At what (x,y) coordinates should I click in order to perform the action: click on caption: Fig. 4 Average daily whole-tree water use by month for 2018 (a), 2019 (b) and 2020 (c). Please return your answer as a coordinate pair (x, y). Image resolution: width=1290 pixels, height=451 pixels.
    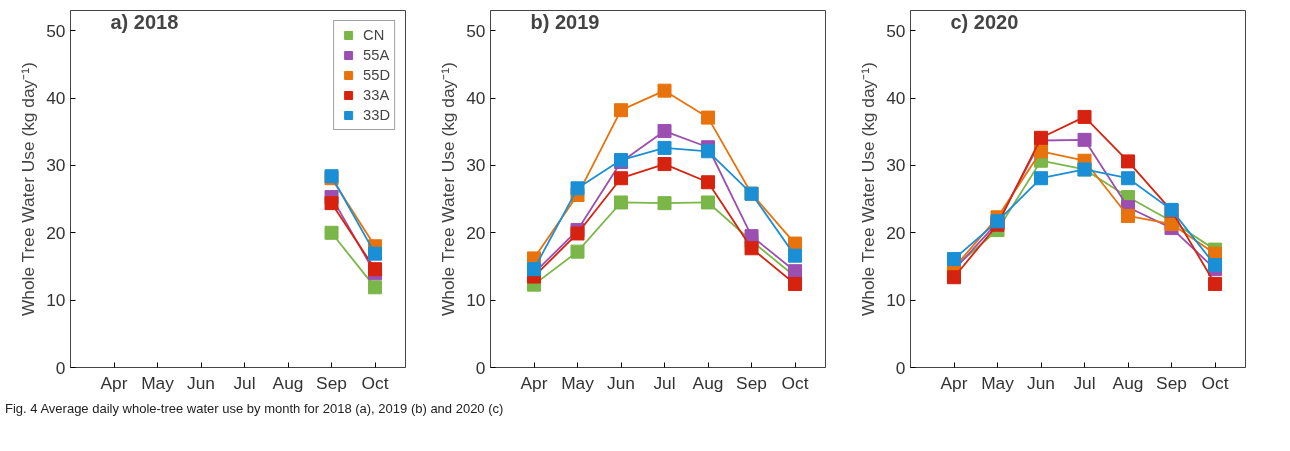
    Looking at the image, I should click on (254, 409).